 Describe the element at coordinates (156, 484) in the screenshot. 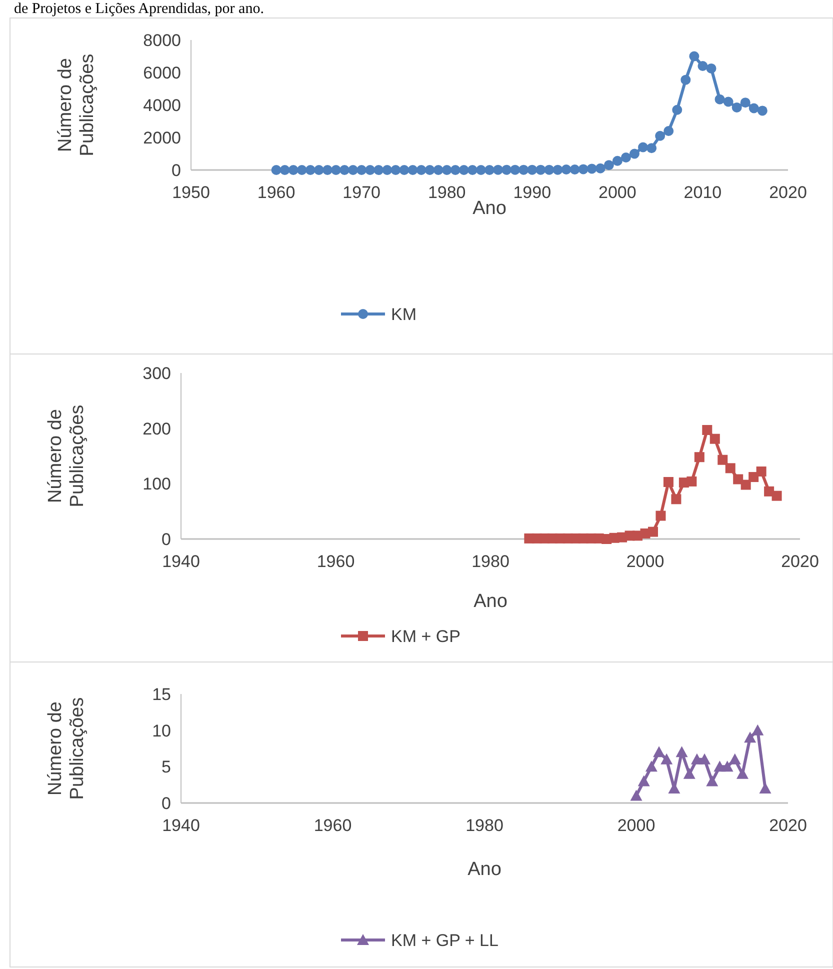

I see `y-tick-label: 100` at that location.